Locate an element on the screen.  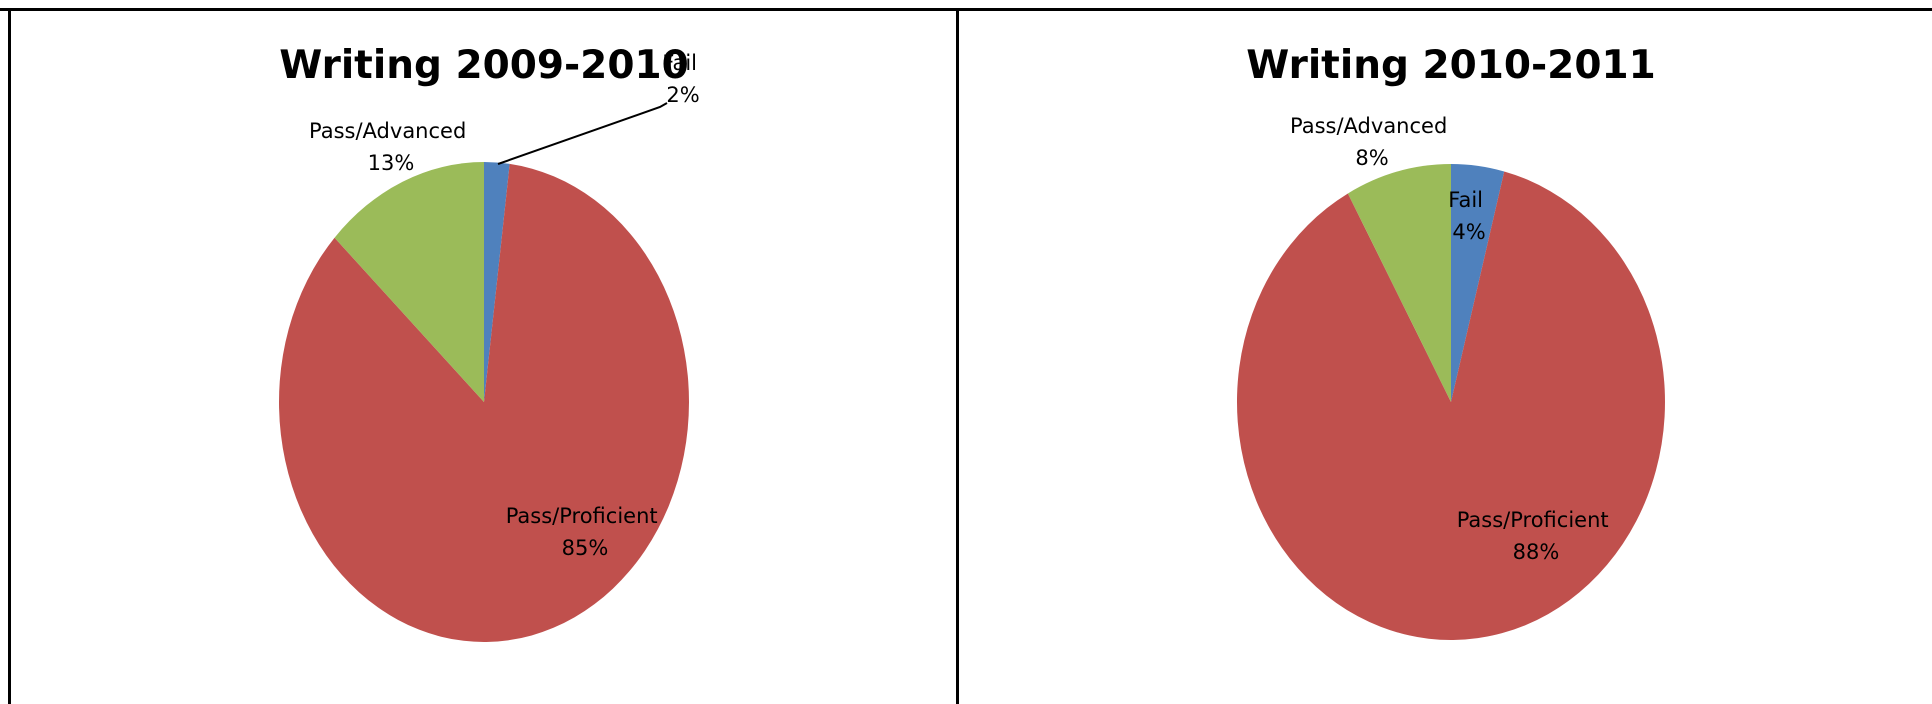
chart-title: Writing 2010-2011 is located at coordinates (1450, 65).